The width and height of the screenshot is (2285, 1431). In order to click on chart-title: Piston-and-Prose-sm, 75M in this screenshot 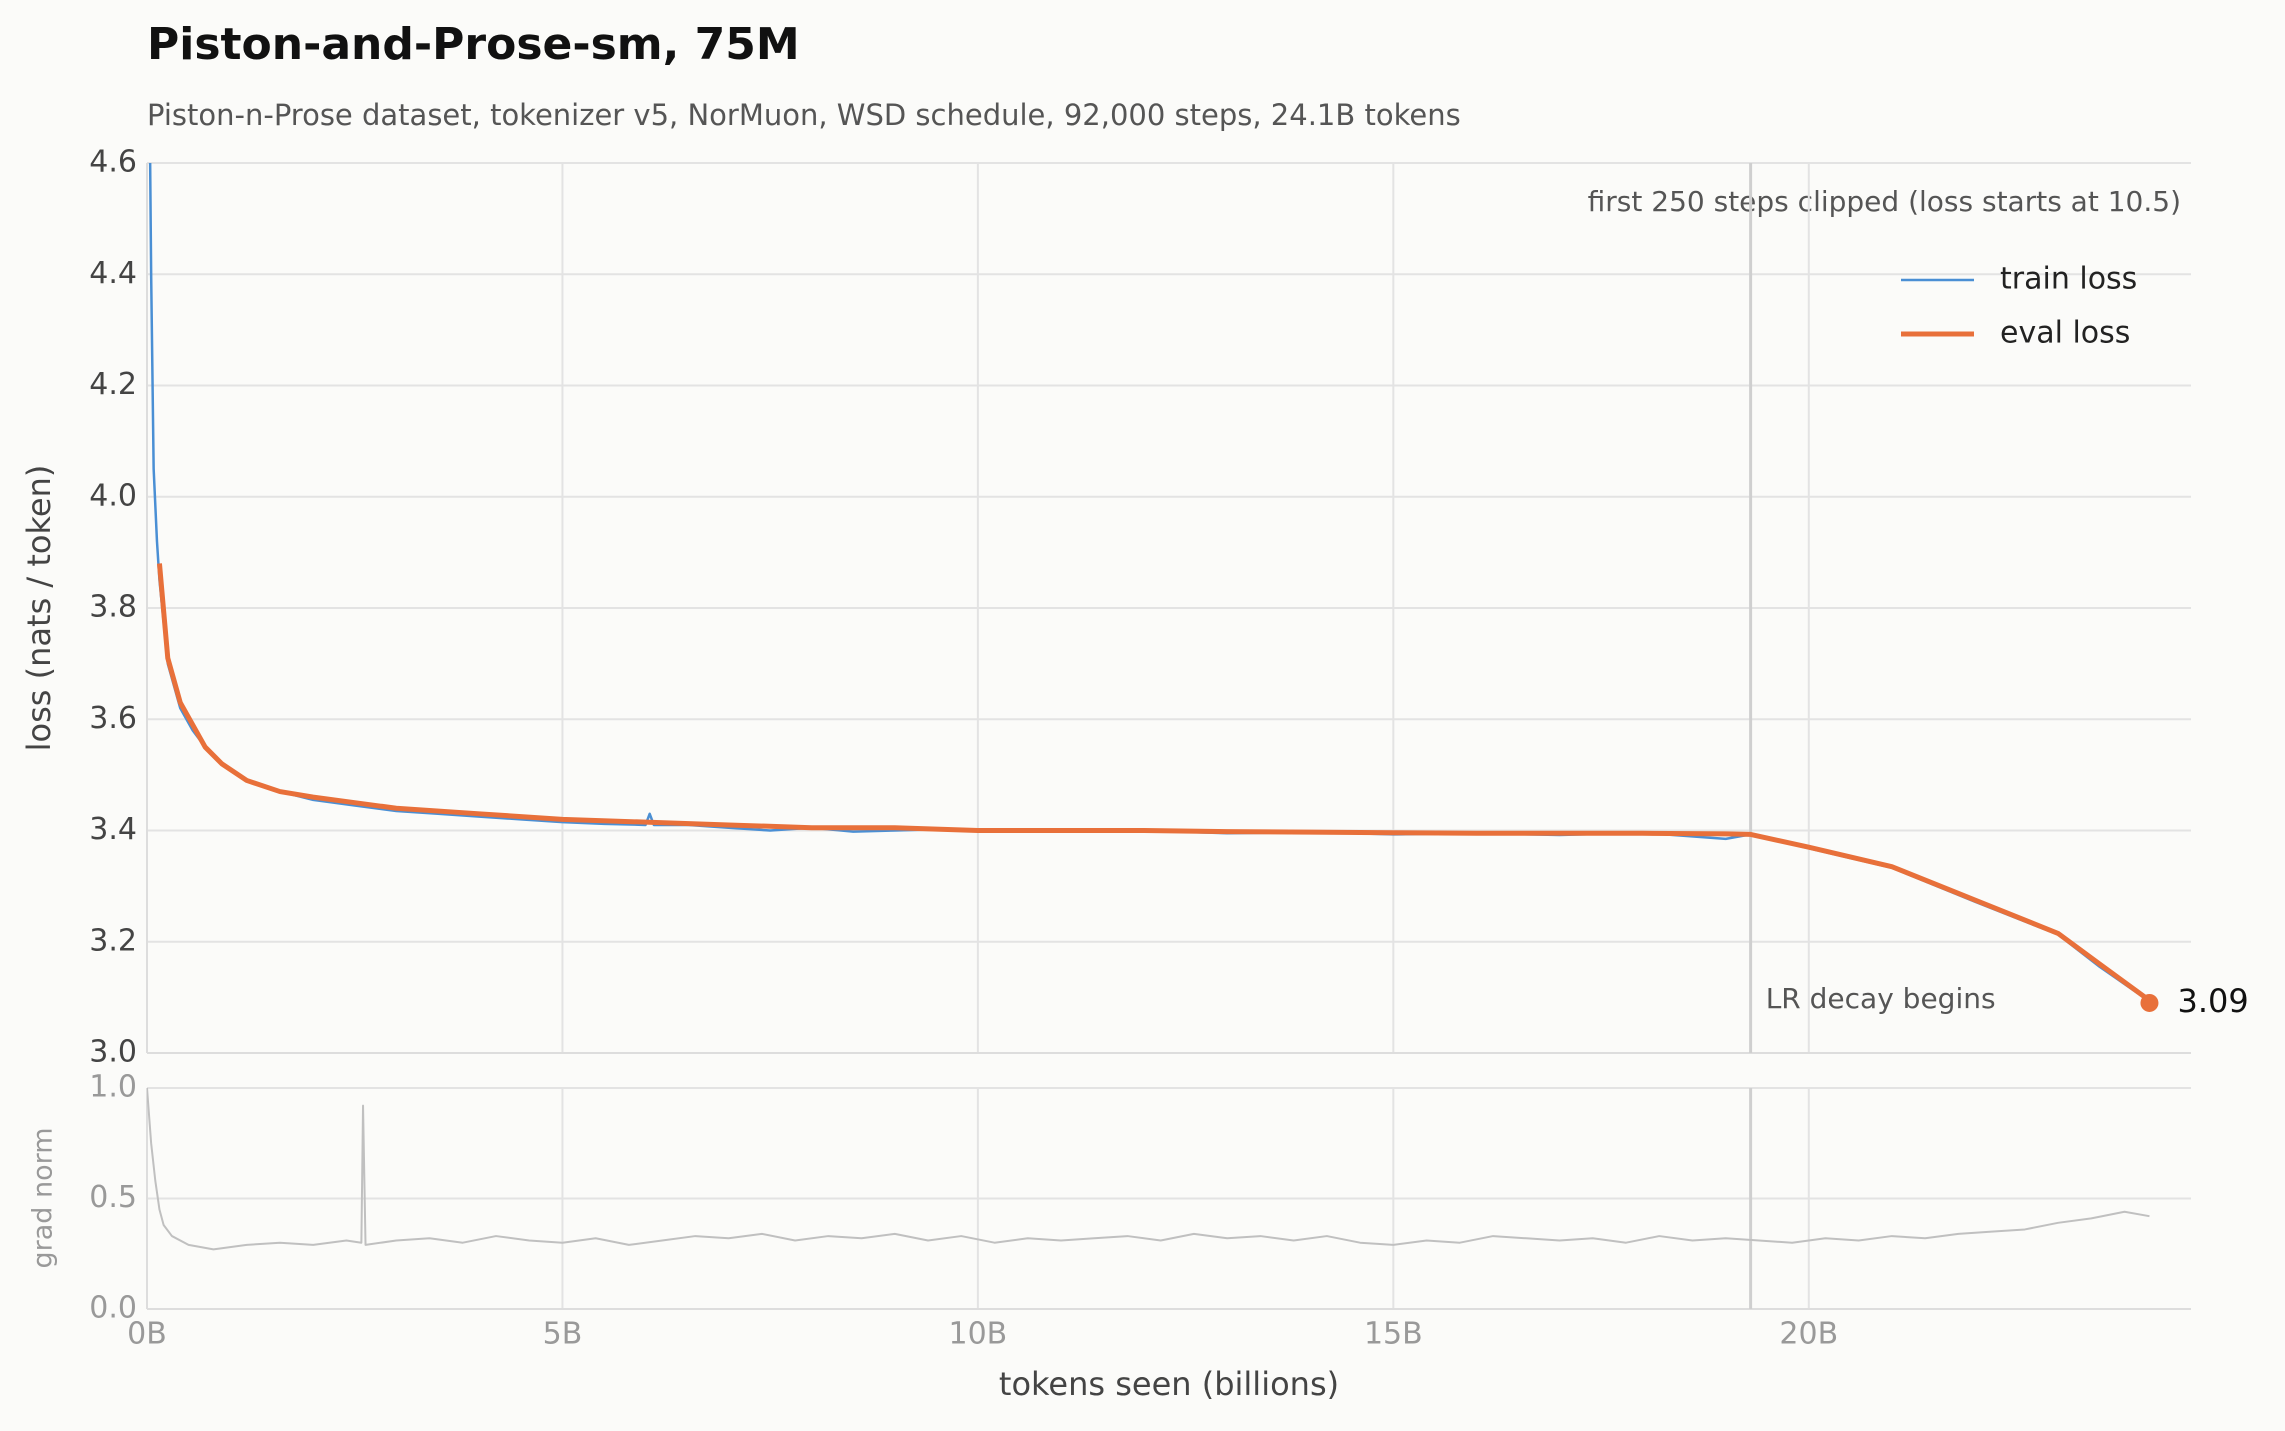, I will do `click(473, 44)`.